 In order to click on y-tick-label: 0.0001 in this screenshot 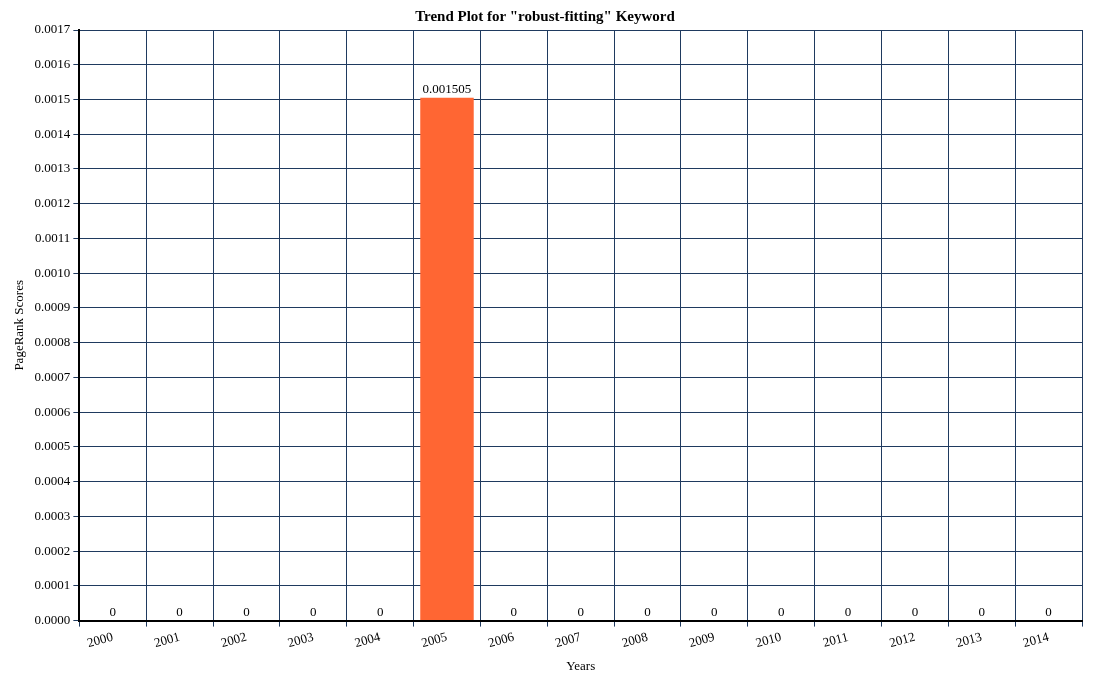, I will do `click(52, 585)`.